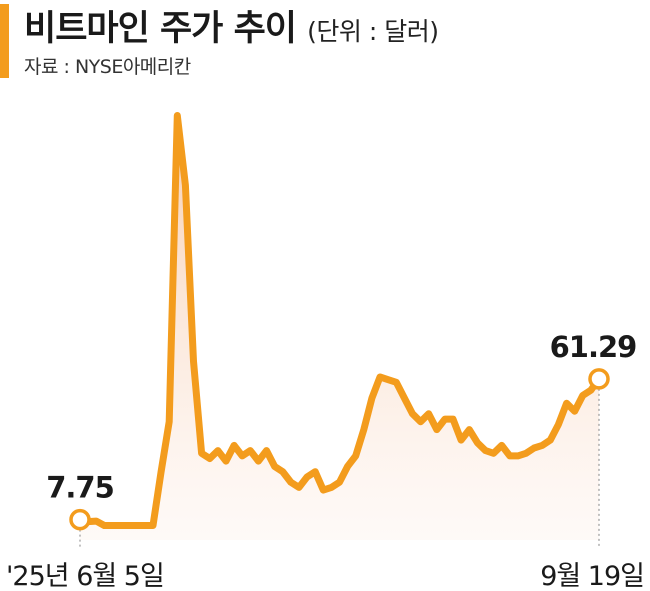 The height and width of the screenshot is (591, 650). I want to click on unit-label: (단위 : 달러), so click(373, 31).